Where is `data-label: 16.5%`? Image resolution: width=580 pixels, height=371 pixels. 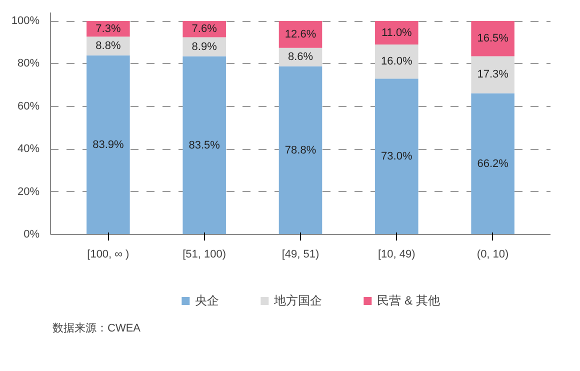
data-label: 16.5% is located at coordinates (493, 38).